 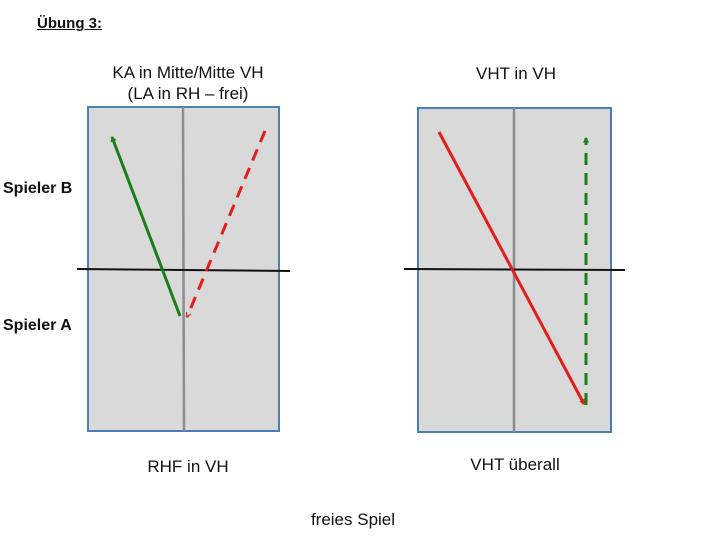 I want to click on left-table-net, so click(x=183, y=270).